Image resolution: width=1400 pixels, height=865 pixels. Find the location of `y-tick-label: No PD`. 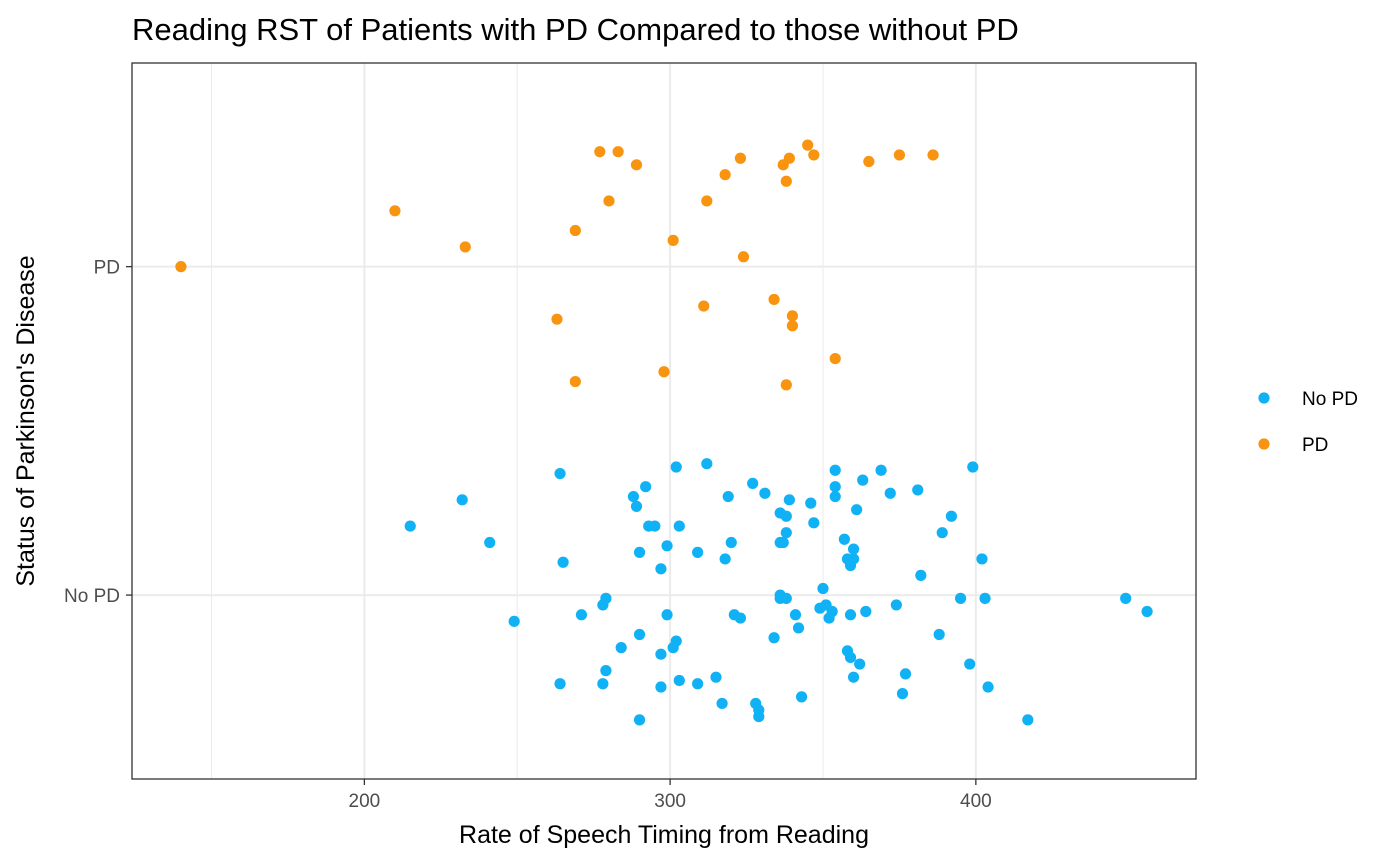

y-tick-label: No PD is located at coordinates (92, 596).